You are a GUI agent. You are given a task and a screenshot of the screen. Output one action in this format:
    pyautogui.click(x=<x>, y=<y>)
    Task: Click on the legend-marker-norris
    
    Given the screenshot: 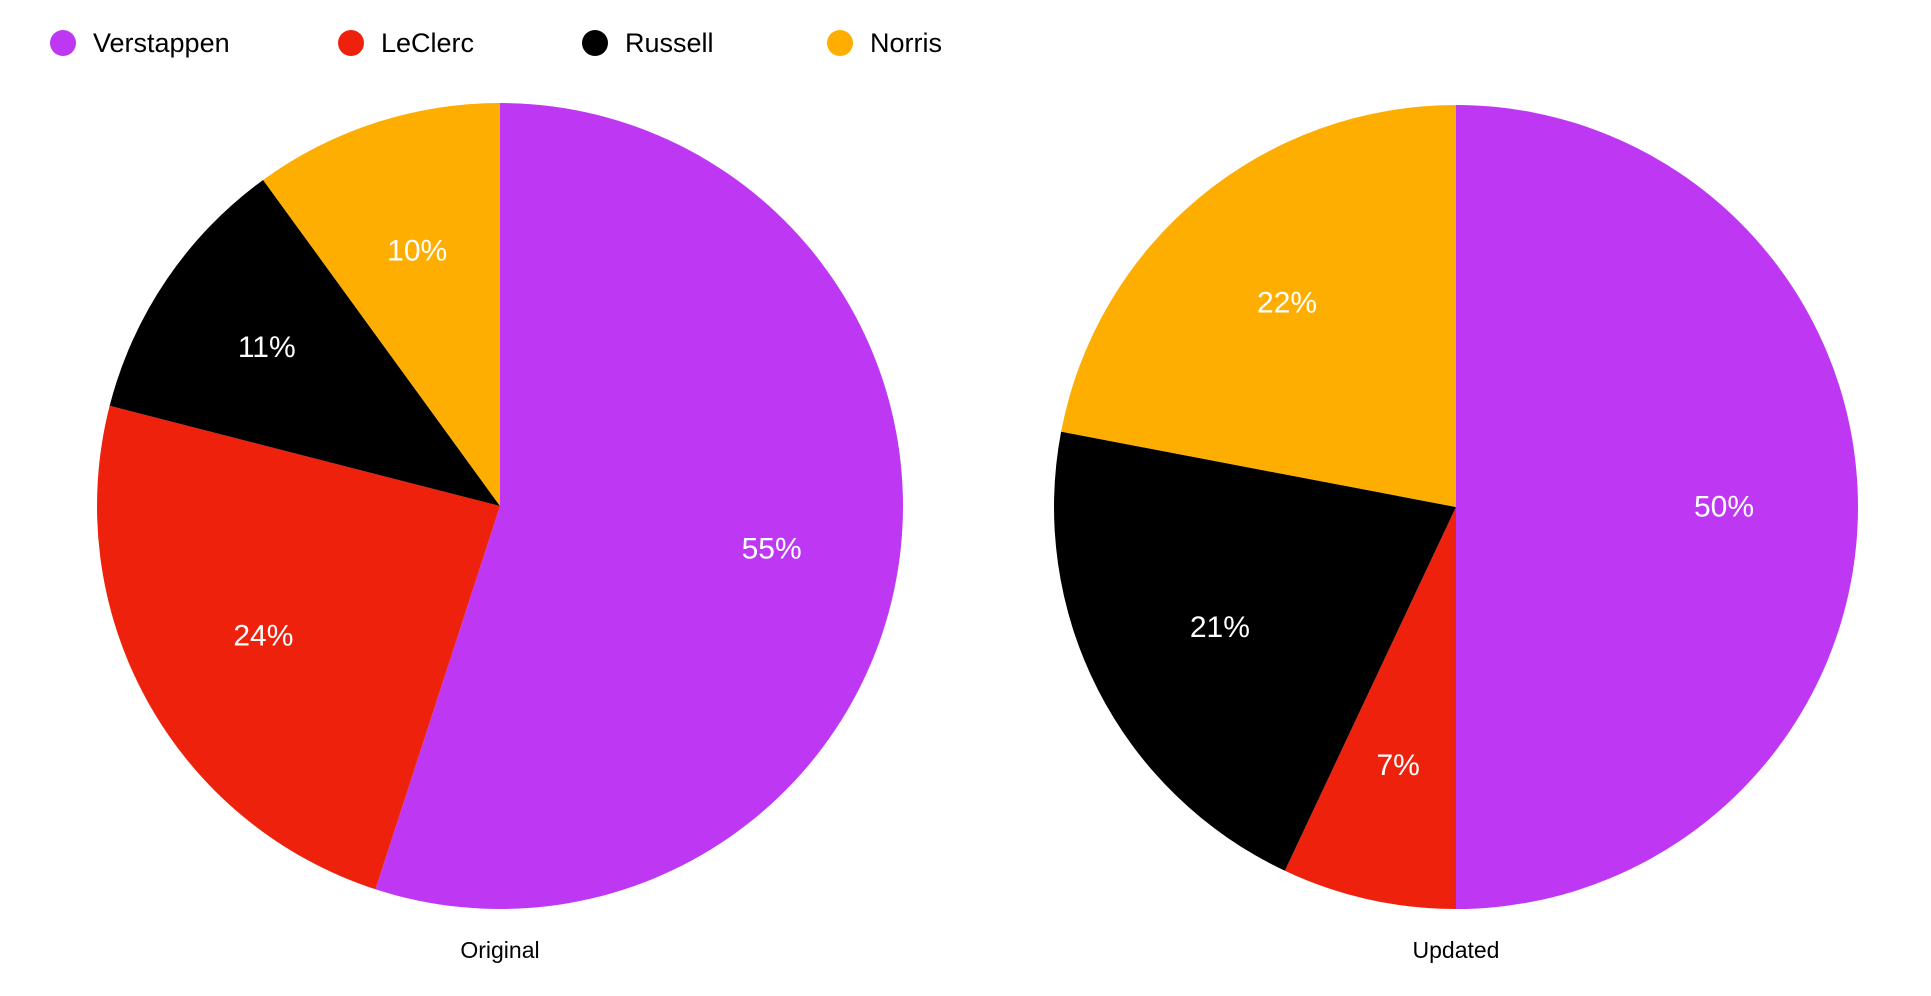 What is the action you would take?
    pyautogui.click(x=840, y=43)
    